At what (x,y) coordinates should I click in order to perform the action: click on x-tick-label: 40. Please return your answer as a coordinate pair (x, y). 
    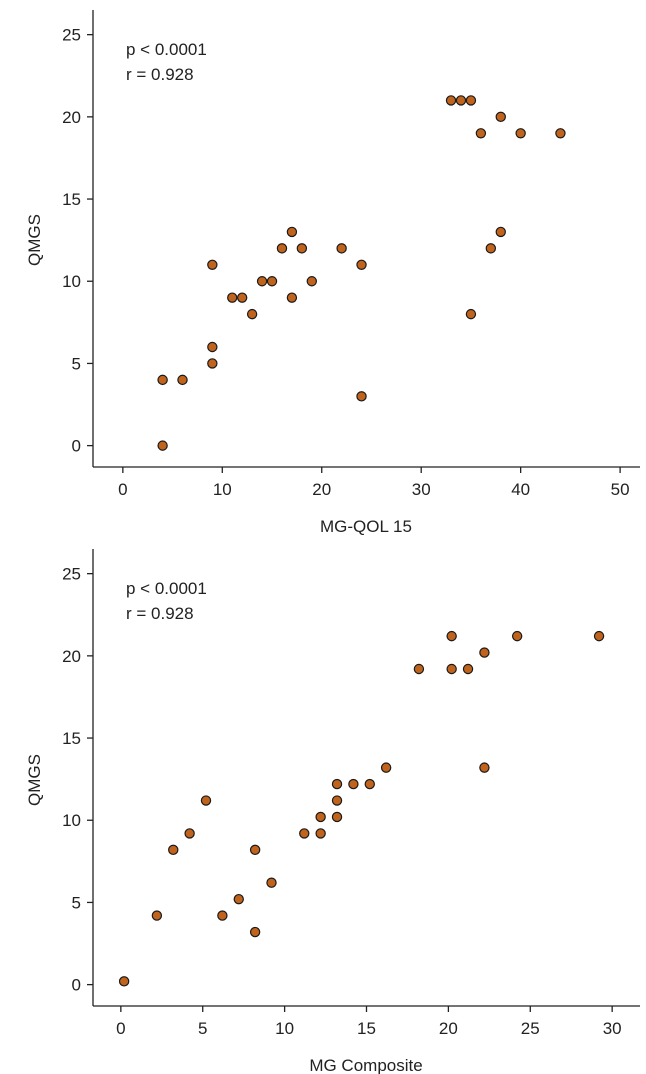
    Looking at the image, I should click on (520, 489).